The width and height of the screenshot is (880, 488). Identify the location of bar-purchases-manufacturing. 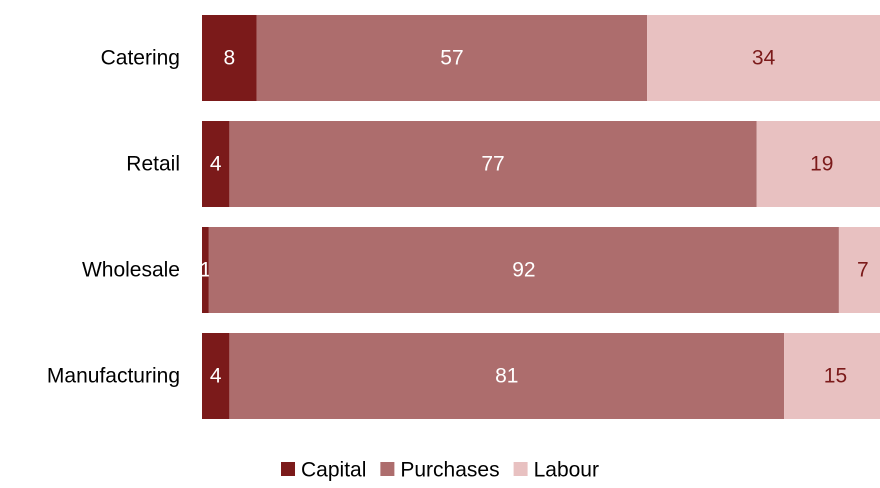
(507, 376).